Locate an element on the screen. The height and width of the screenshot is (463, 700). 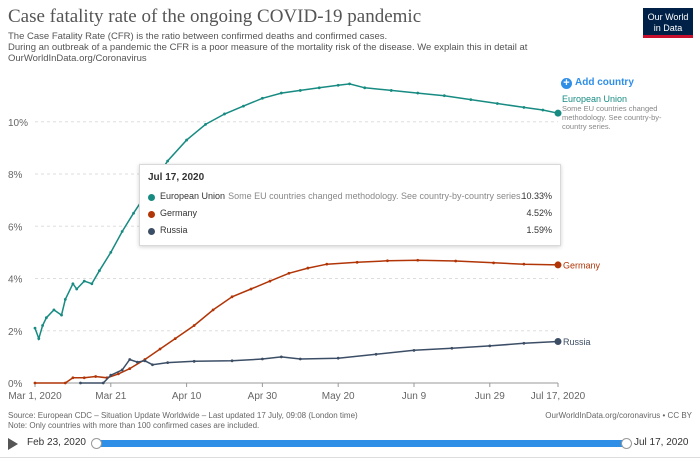
tooltip-row-russia: Russia 1.59% is located at coordinates (350, 232).